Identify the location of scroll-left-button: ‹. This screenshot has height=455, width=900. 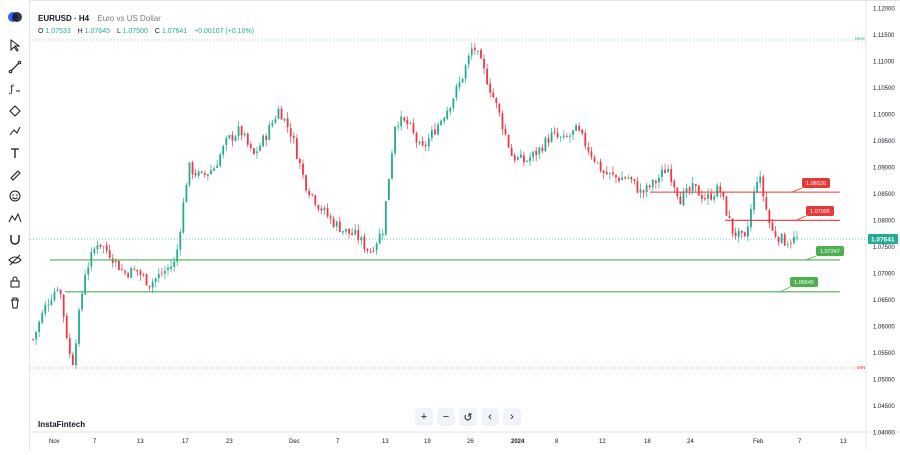
(490, 417).